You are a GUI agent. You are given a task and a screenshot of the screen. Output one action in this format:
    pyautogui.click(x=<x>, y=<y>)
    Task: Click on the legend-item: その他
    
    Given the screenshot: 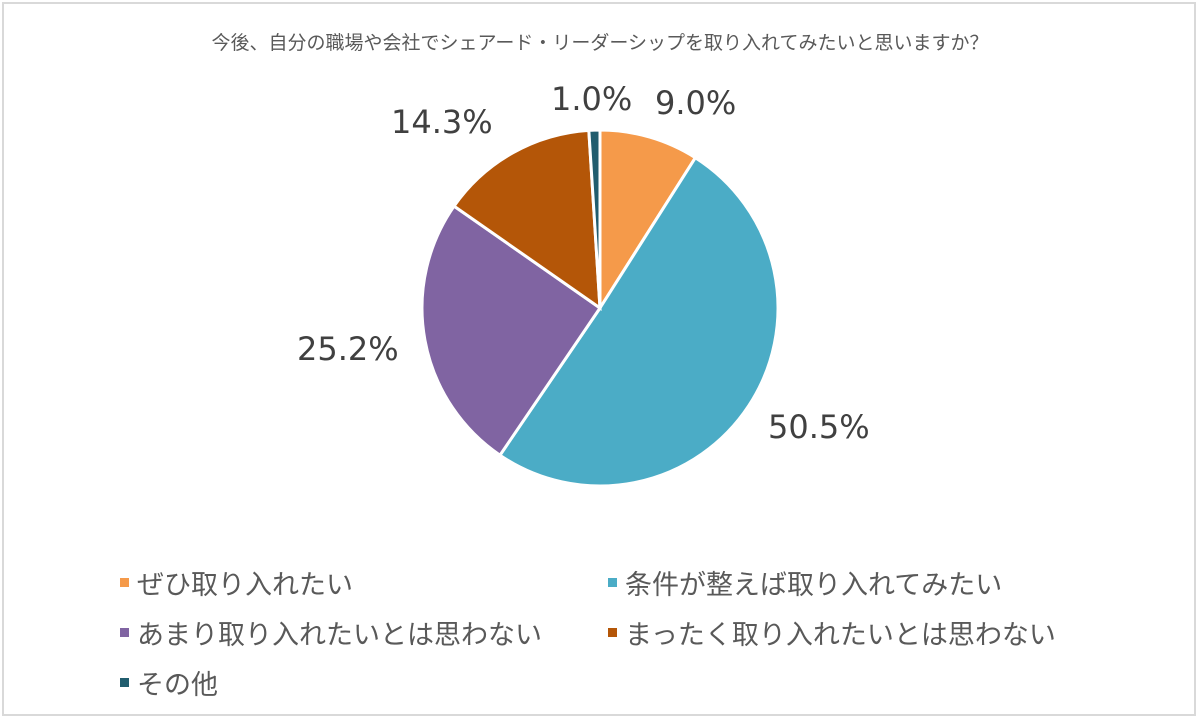 What is the action you would take?
    pyautogui.click(x=169, y=682)
    